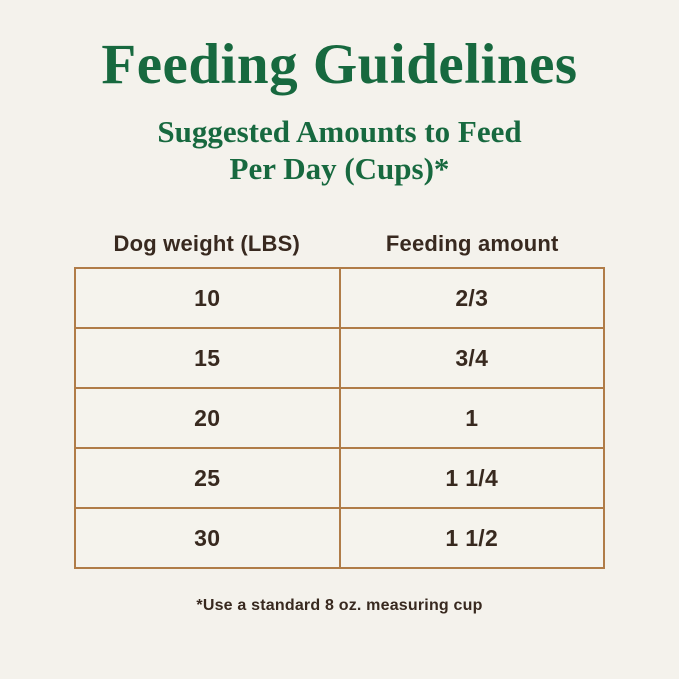  I want to click on table-column-headers: Dog weight (LBS) Feeding amount, so click(339, 244).